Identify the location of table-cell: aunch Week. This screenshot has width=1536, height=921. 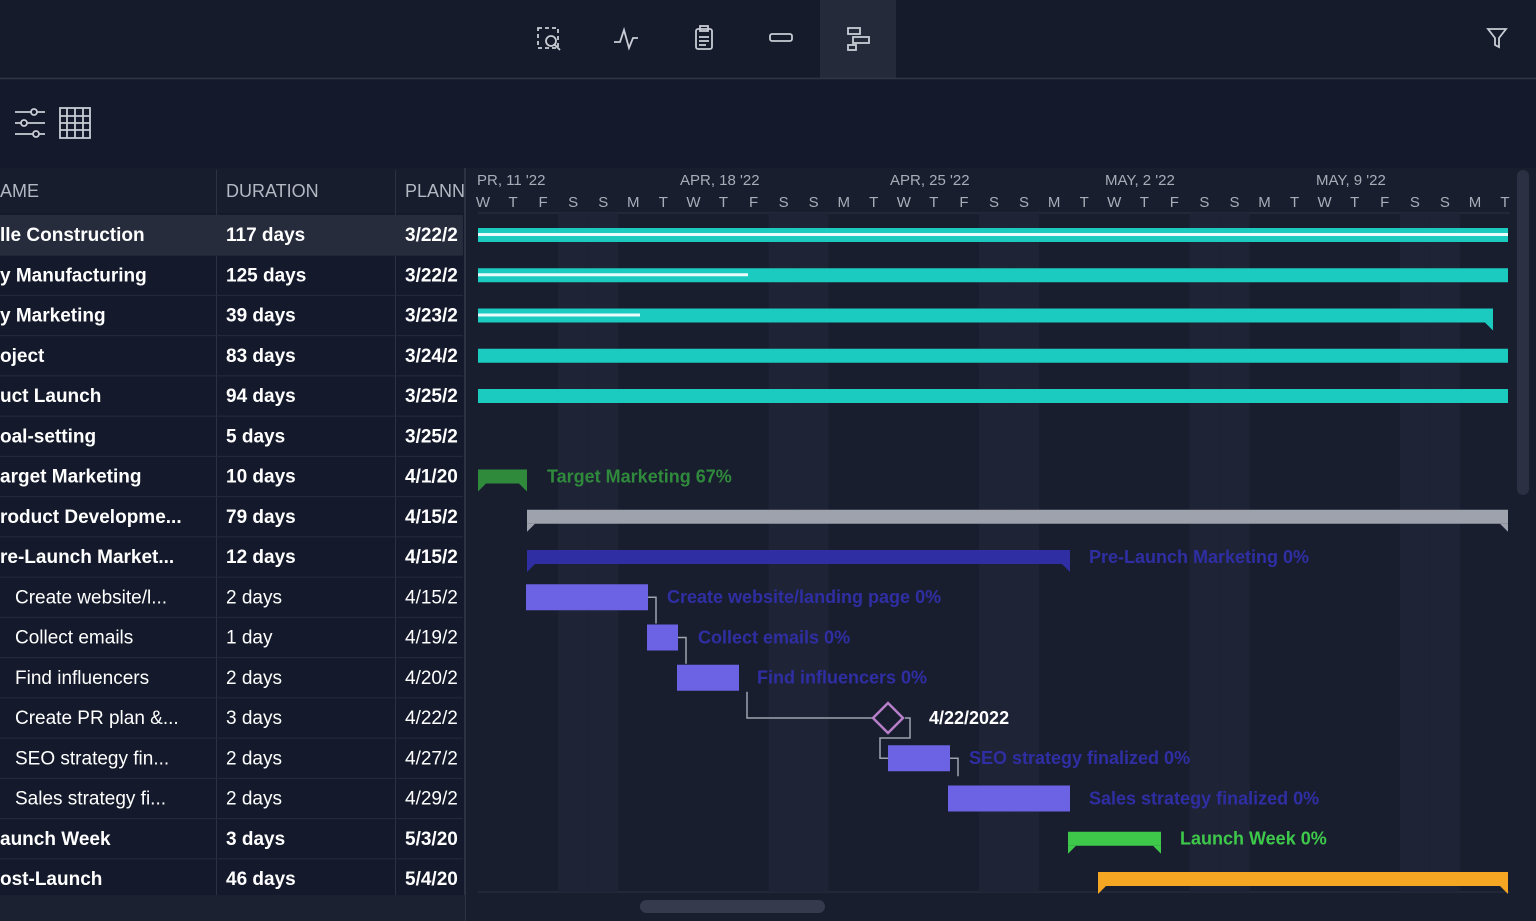
(55, 839).